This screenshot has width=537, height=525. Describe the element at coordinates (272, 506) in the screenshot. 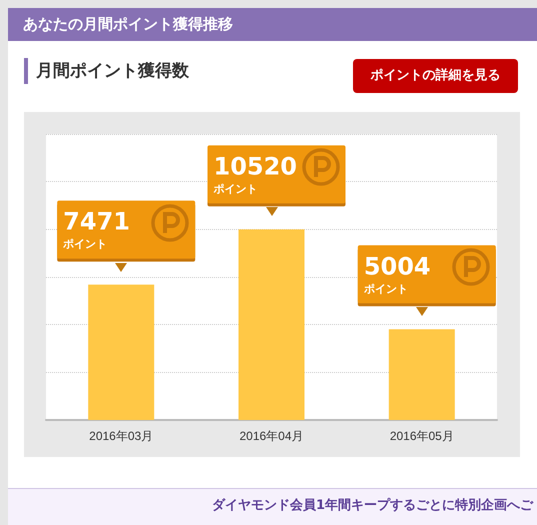

I see `text: ダイヤモンド会員1年間キープするごとに特別企画へご` at that location.